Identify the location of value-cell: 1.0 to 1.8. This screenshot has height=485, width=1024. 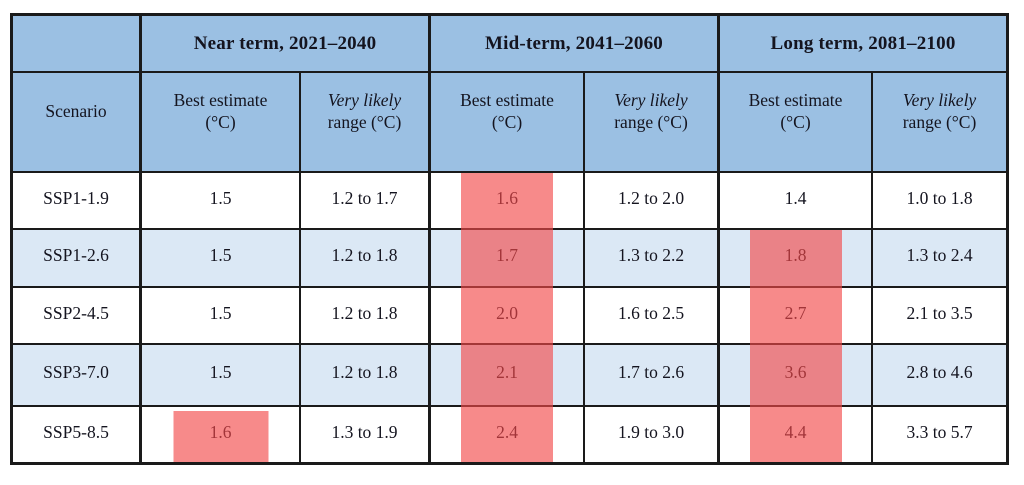
(941, 201).